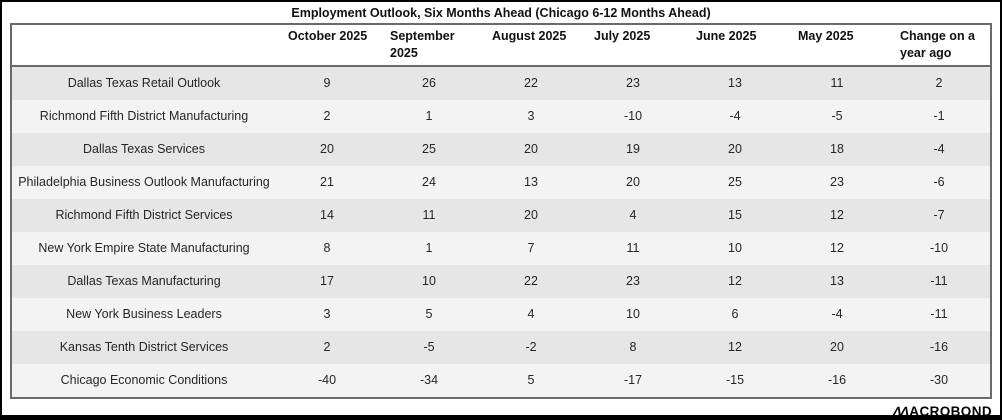 The width and height of the screenshot is (1002, 420). What do you see at coordinates (531, 46) in the screenshot?
I see `column-header: August 2025` at bounding box center [531, 46].